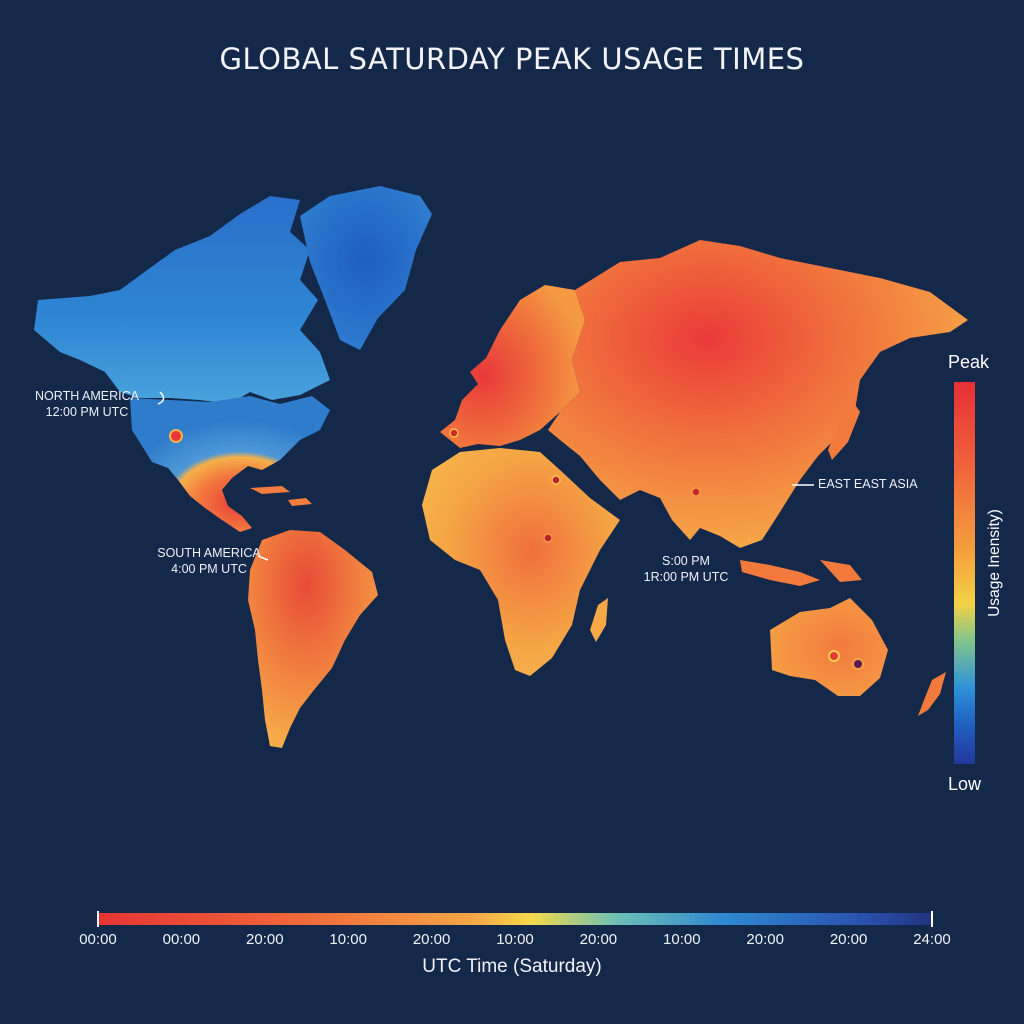  Describe the element at coordinates (521, 562) in the screenshot. I see `region-africa` at that location.